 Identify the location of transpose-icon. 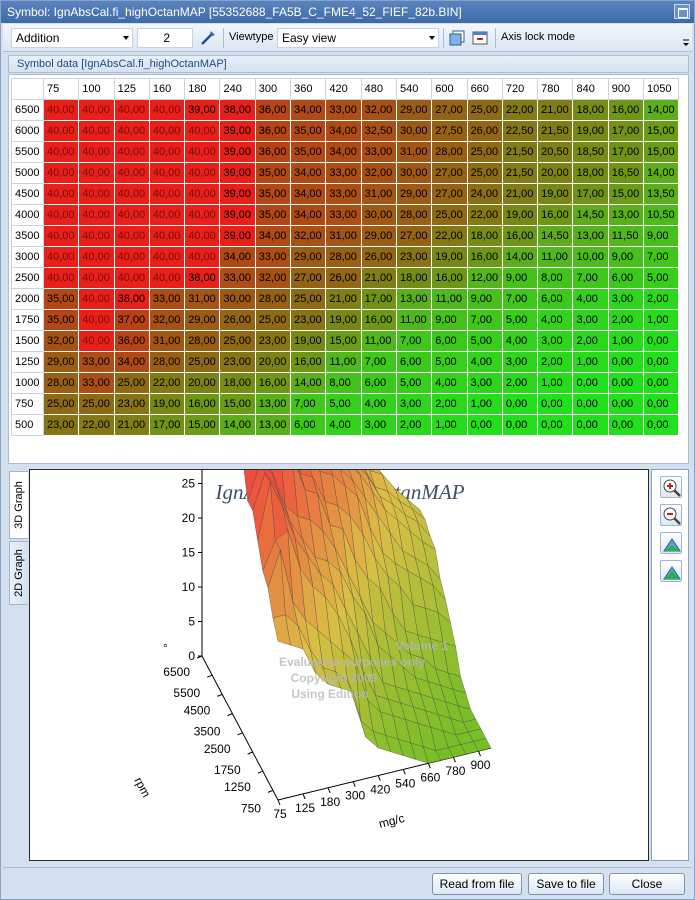
(480, 38).